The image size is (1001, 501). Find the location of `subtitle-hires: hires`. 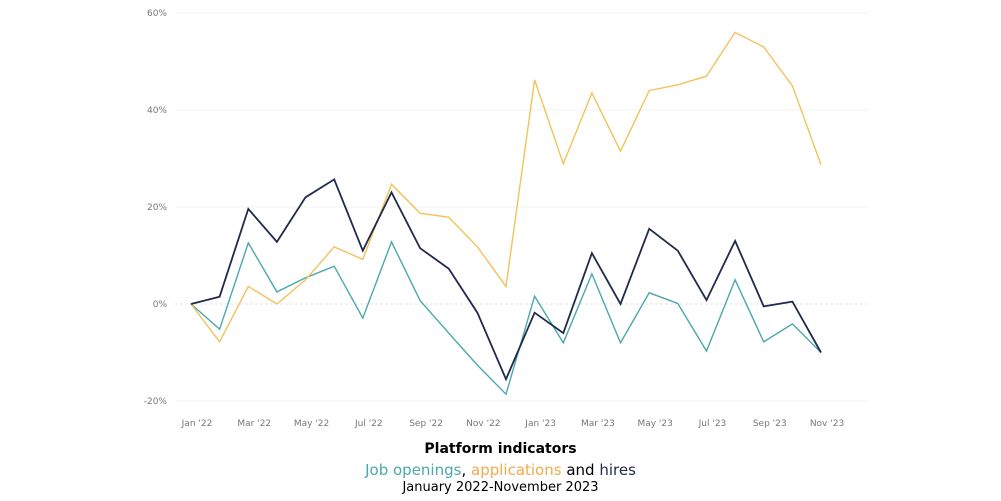

subtitle-hires: hires is located at coordinates (617, 470).